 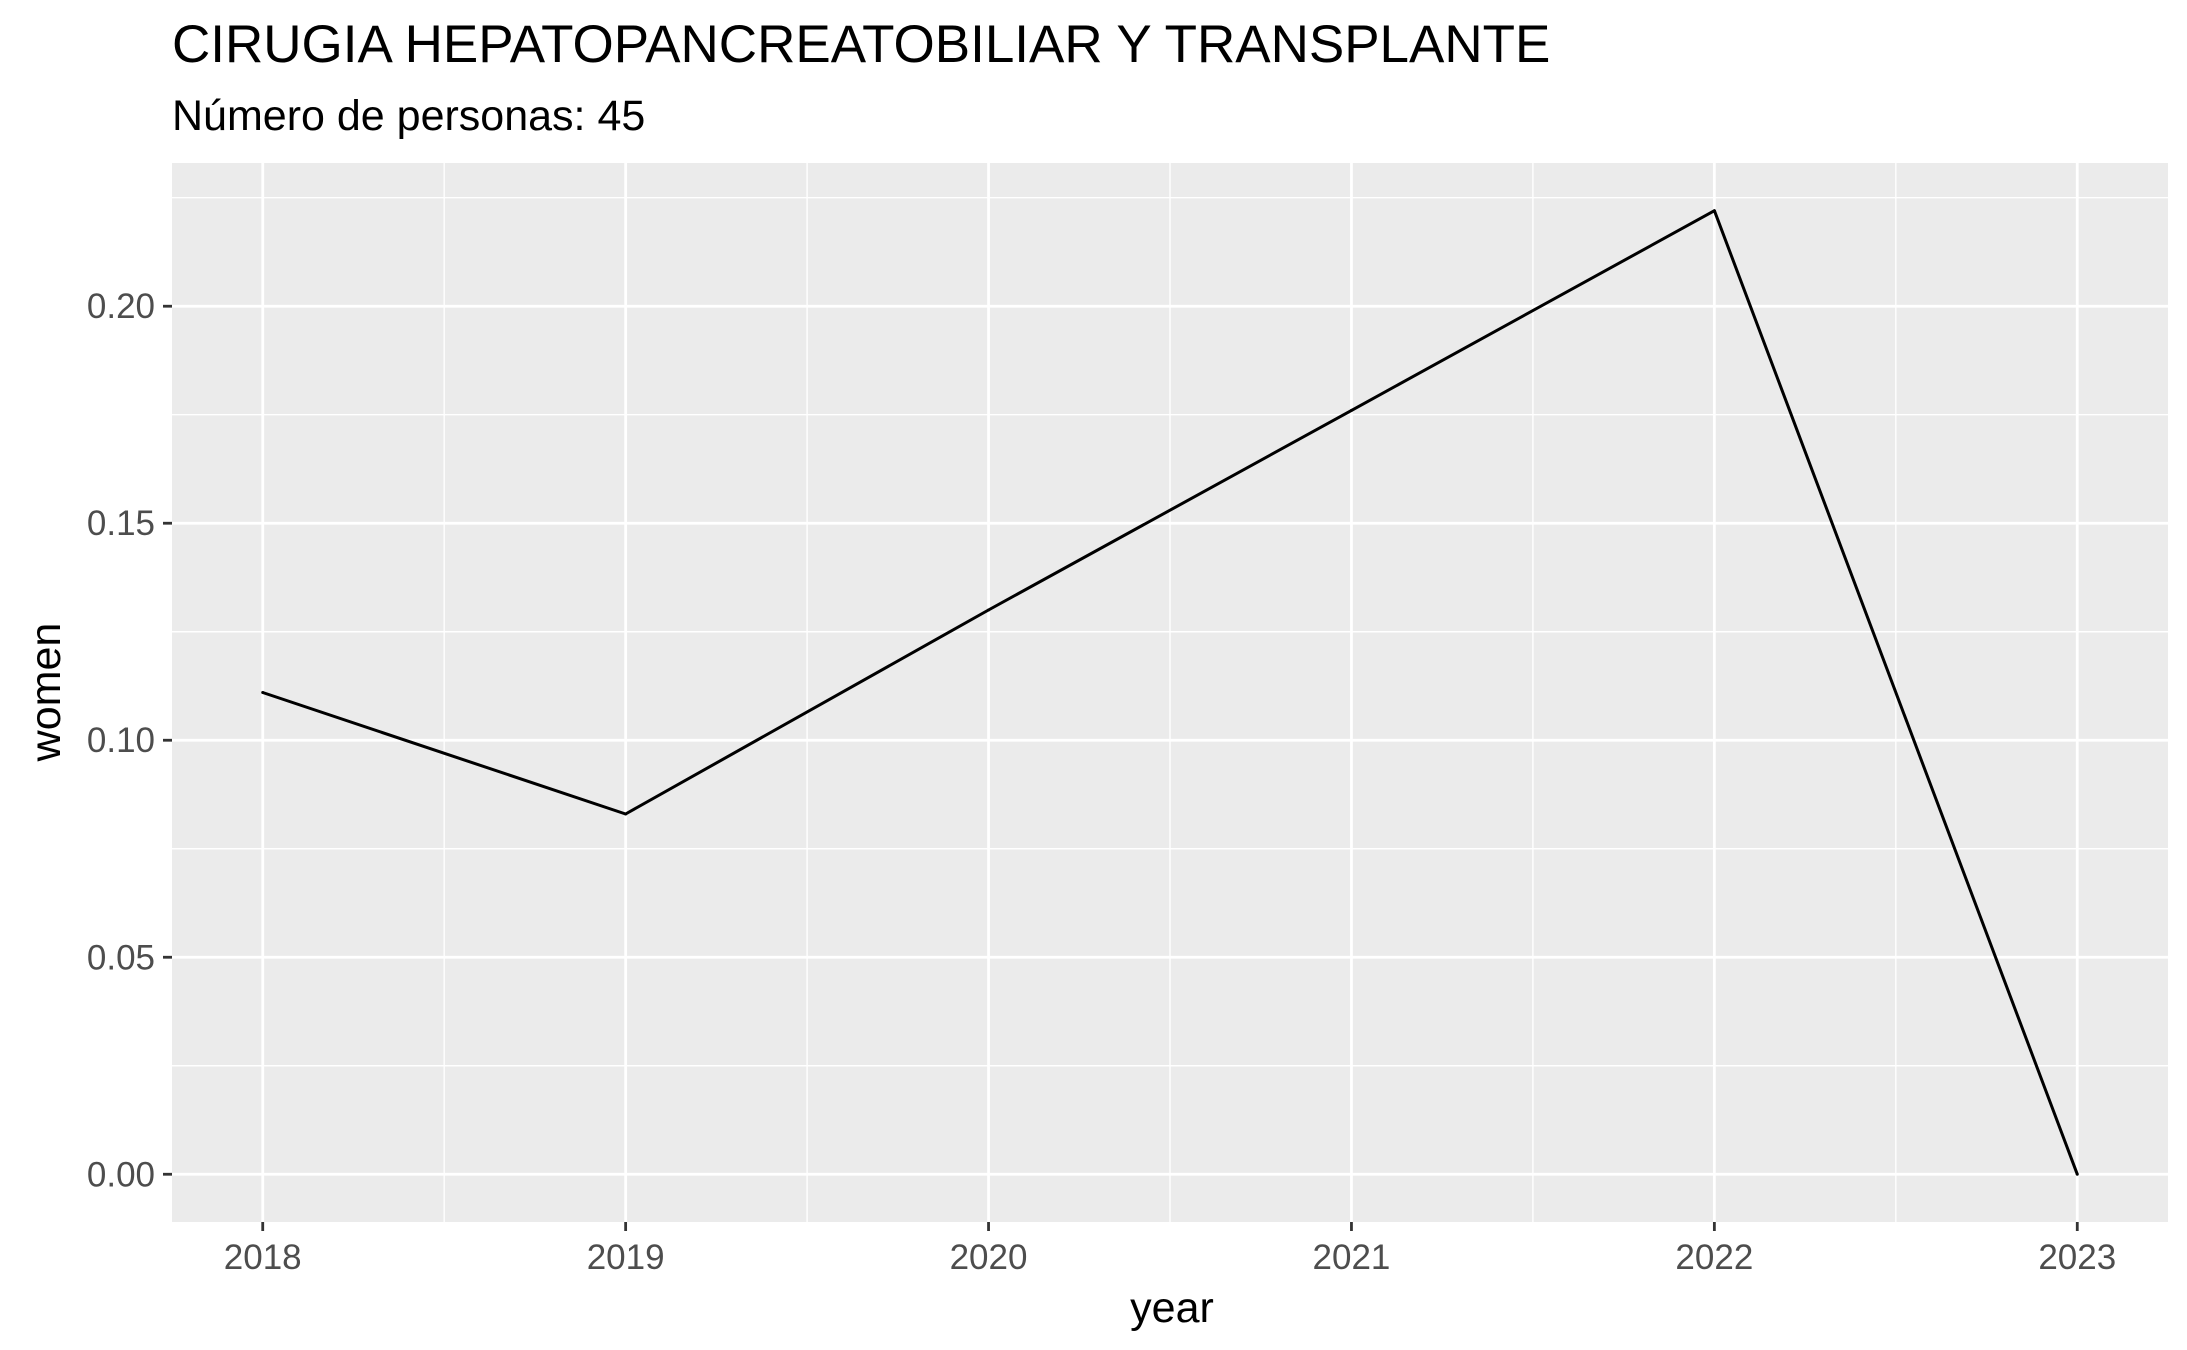 What do you see at coordinates (626, 1257) in the screenshot?
I see `x-tick-label: 2019` at bounding box center [626, 1257].